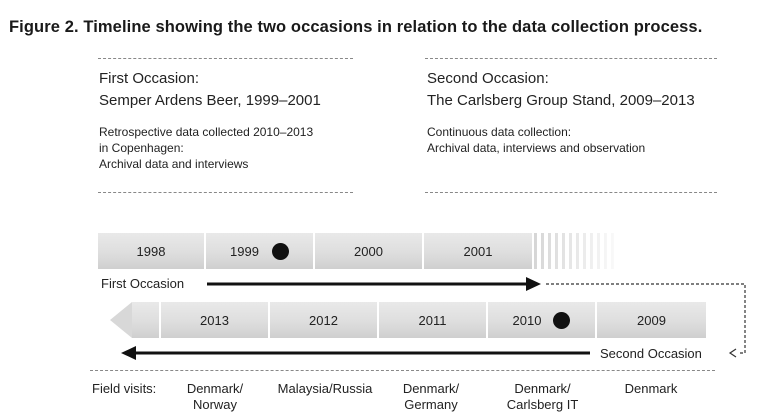 The width and height of the screenshot is (779, 420). What do you see at coordinates (121, 320) in the screenshot?
I see `timeline-back-arrowhead` at bounding box center [121, 320].